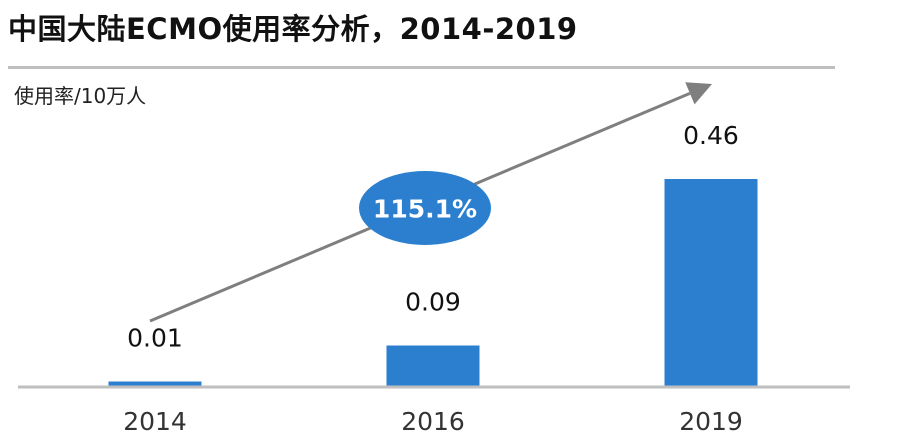 Image resolution: width=911 pixels, height=442 pixels. Describe the element at coordinates (421, 67) in the screenshot. I see `title-divider` at that location.